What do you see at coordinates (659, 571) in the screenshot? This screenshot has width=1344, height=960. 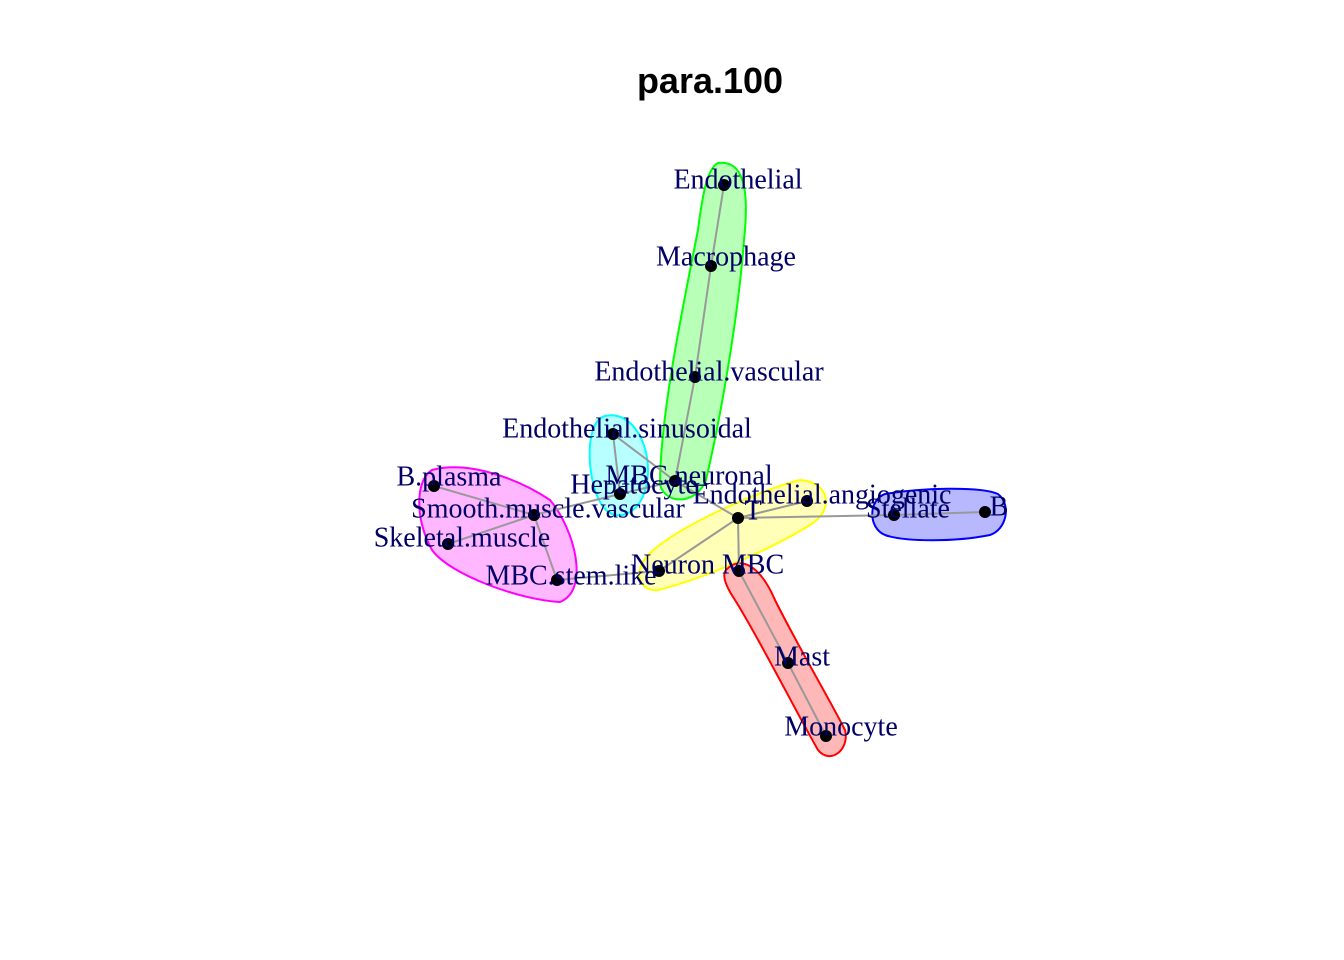 I see `node-neuron` at bounding box center [659, 571].